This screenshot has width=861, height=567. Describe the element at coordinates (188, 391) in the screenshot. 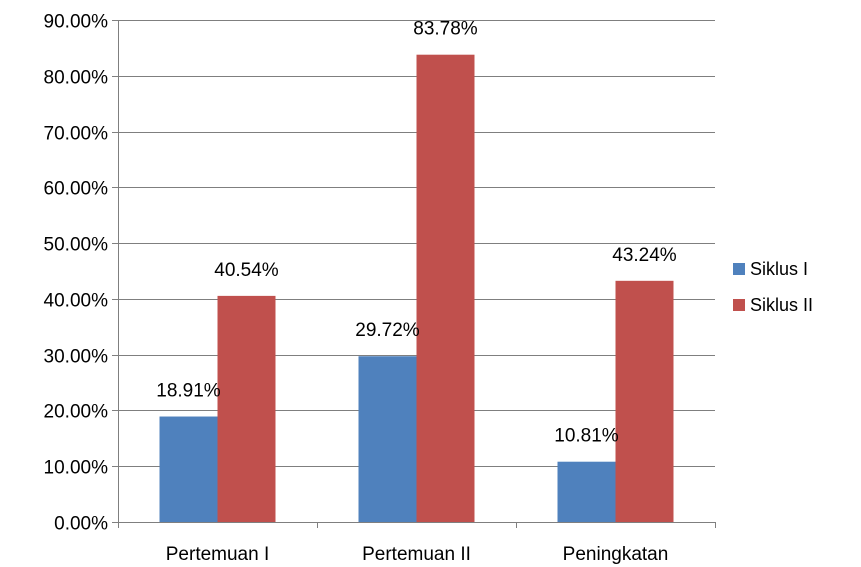

I see `data-label: 18.91%` at that location.